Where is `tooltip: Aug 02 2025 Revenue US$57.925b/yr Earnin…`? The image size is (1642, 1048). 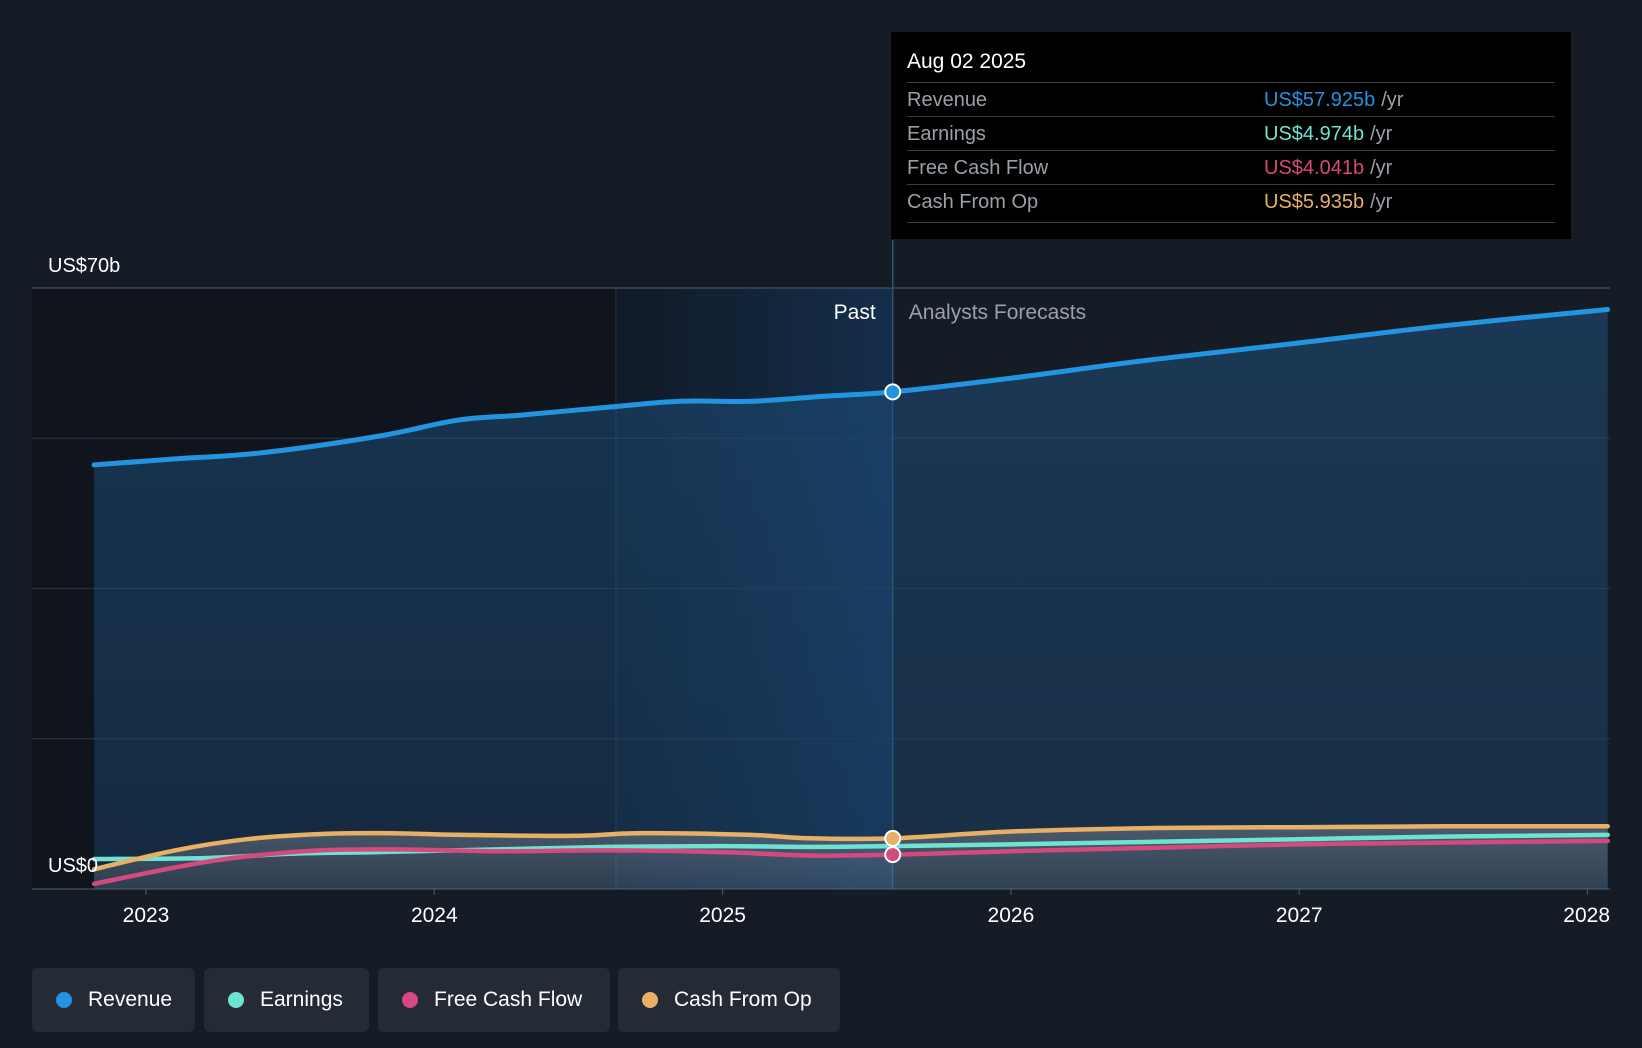 tooltip: Aug 02 2025 Revenue US$57.925b/yr Earnin… is located at coordinates (1231, 135).